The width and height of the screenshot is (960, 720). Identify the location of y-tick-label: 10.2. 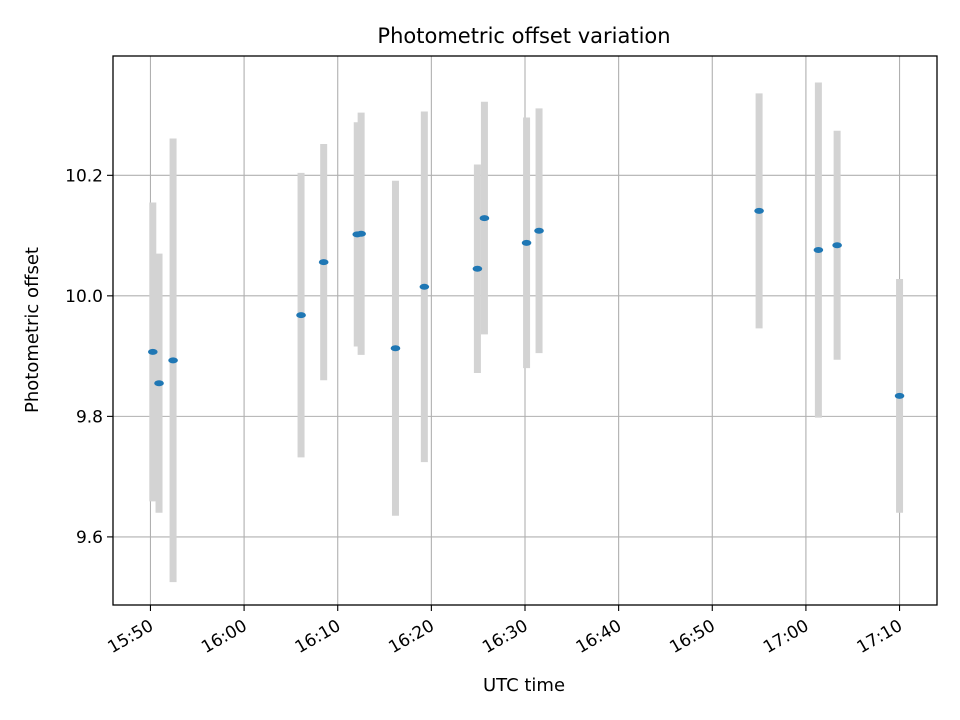
(84, 176).